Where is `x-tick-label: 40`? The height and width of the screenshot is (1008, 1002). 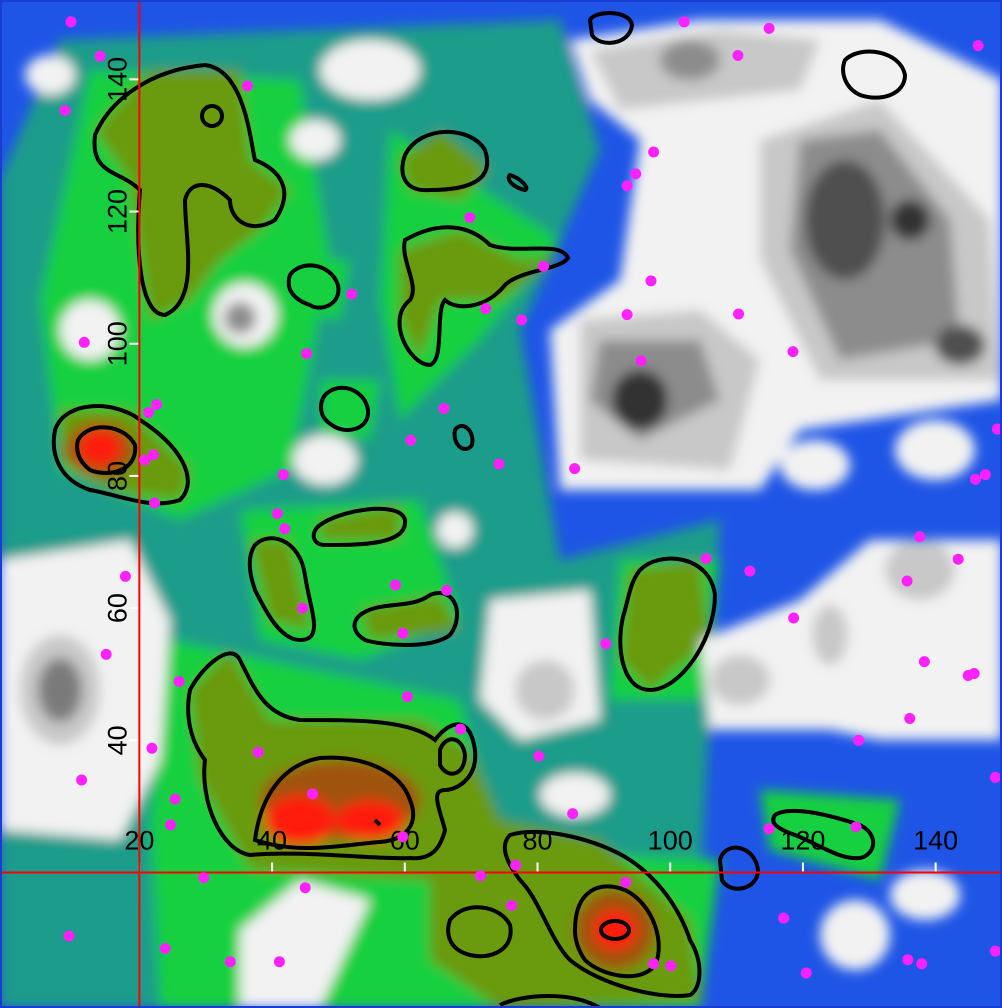
x-tick-label: 40 is located at coordinates (272, 841).